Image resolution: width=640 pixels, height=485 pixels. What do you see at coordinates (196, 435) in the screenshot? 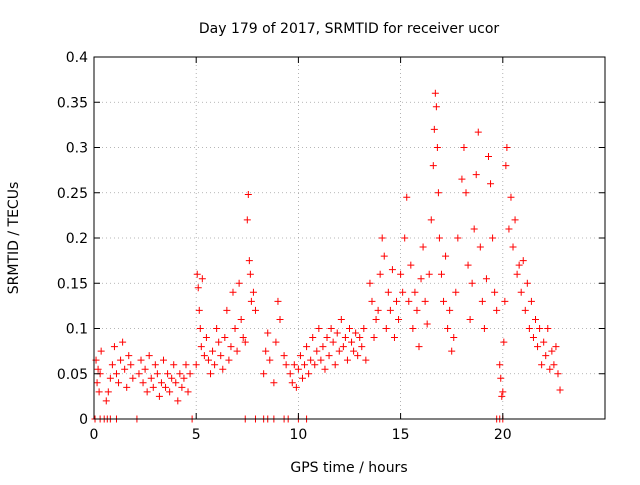
I see `x-tick-label: 5` at bounding box center [196, 435].